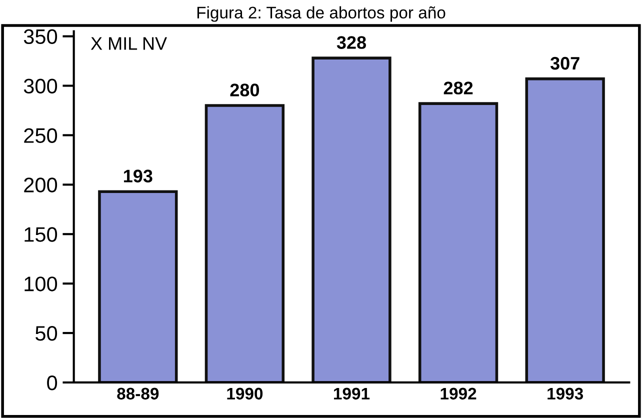 The image size is (642, 418). Describe the element at coordinates (458, 394) in the screenshot. I see `x-tick-label: 1992` at that location.